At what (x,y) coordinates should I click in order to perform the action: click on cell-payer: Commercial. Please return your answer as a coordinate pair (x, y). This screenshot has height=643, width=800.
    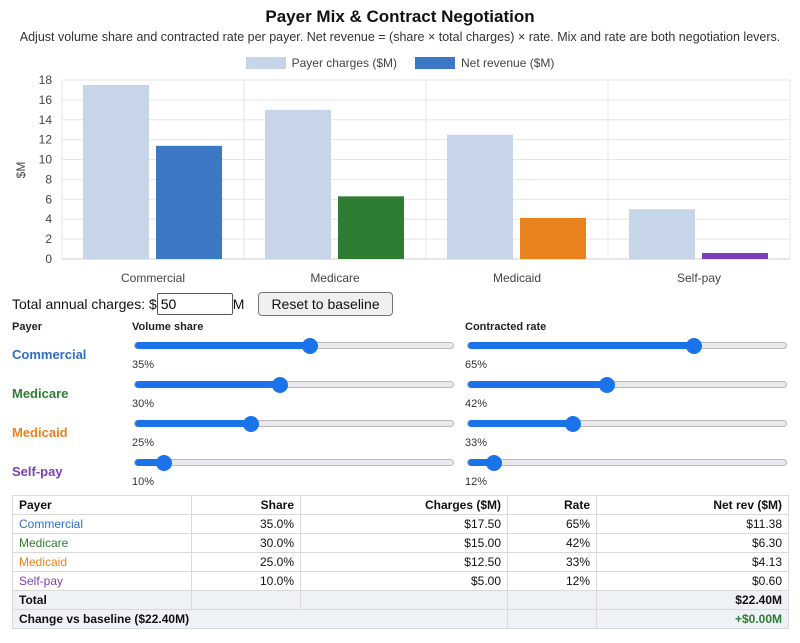
    Looking at the image, I should click on (102, 524).